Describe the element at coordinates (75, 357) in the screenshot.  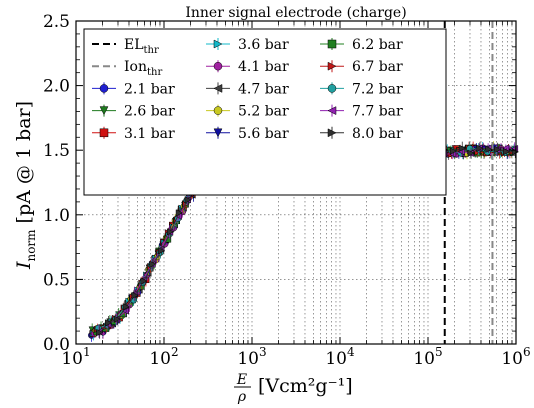
I see `x-tick-label: 10¹` at that location.